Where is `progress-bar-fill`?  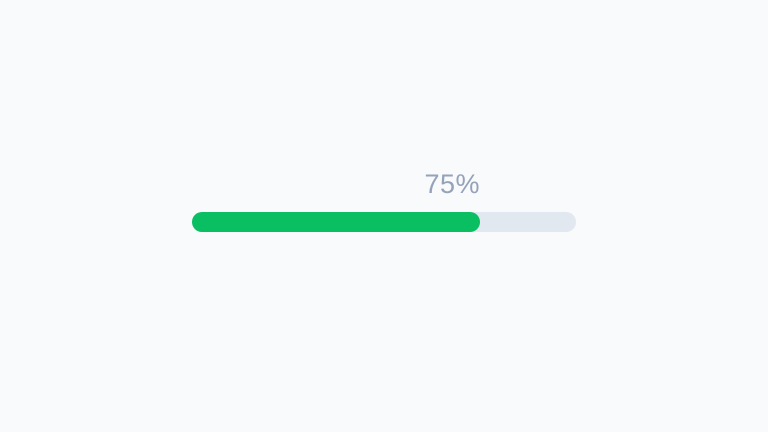
progress-bar-fill is located at coordinates (336, 222).